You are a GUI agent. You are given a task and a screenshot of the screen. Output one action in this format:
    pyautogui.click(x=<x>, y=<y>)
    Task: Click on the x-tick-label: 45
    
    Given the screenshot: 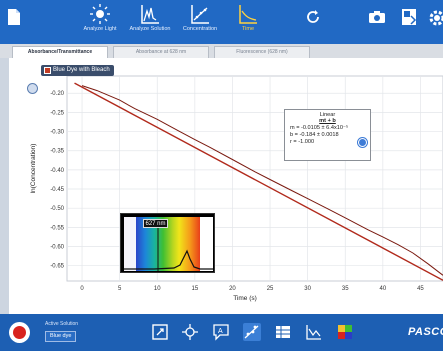 What is the action you would take?
    pyautogui.click(x=420, y=289)
    